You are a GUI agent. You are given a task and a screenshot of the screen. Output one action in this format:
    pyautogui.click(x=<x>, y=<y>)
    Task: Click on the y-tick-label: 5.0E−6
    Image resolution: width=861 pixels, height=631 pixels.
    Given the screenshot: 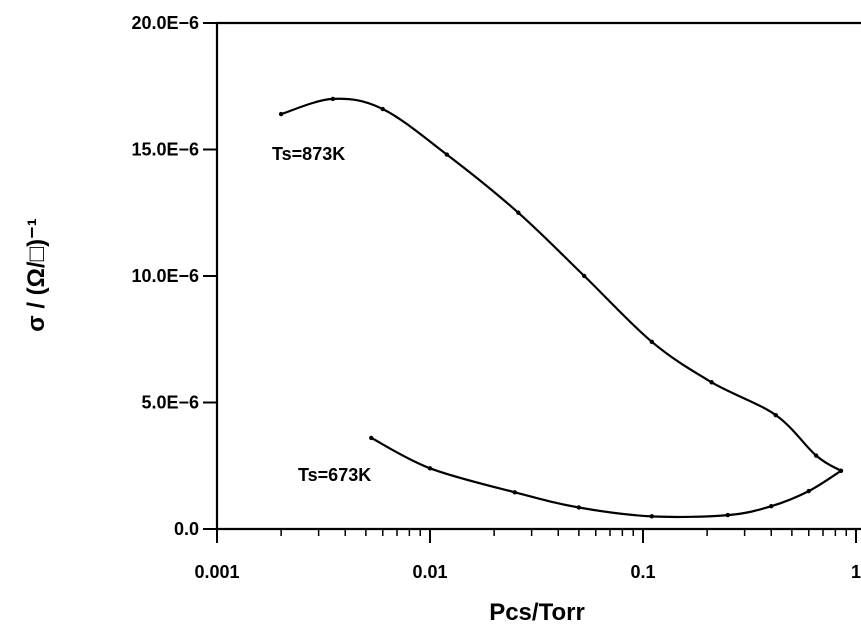 What is the action you would take?
    pyautogui.click(x=170, y=403)
    